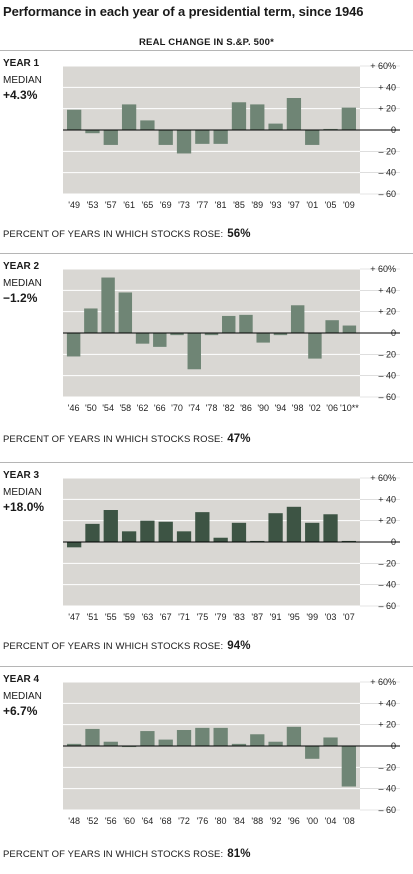 Image resolution: width=413 pixels, height=874 pixels. Describe the element at coordinates (257, 617) in the screenshot. I see `x-tick-label: '87` at that location.